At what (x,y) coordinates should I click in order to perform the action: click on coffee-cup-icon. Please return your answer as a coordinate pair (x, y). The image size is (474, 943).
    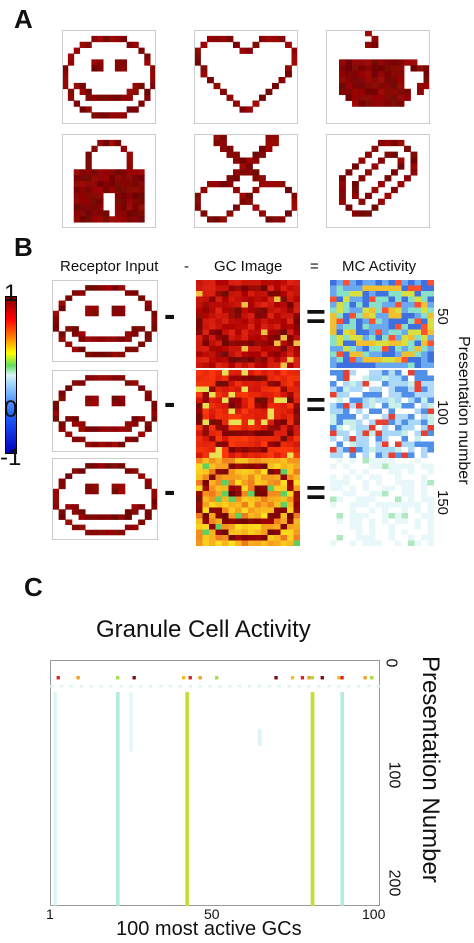
    Looking at the image, I should click on (378, 77).